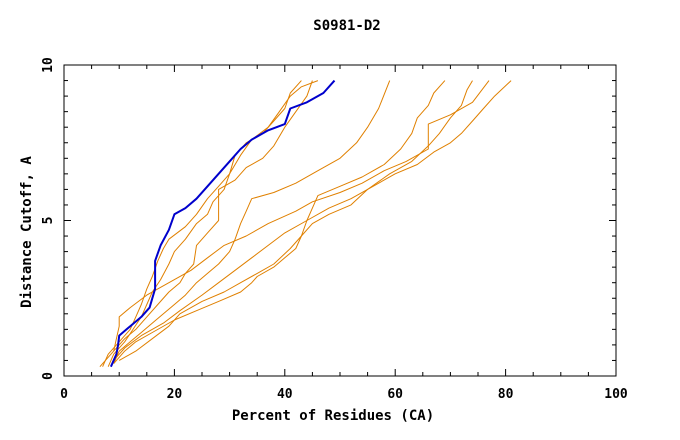  What do you see at coordinates (506, 394) in the screenshot?
I see `x-tick-label: 80` at bounding box center [506, 394].